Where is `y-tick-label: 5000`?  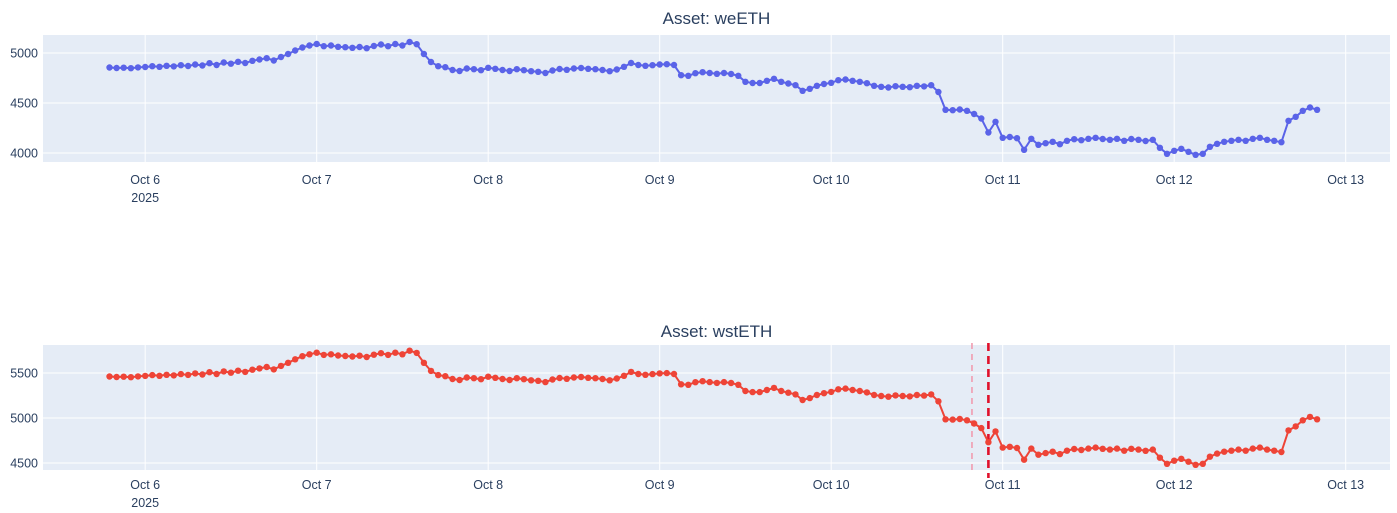 y-tick-label: 5000 is located at coordinates (24, 419).